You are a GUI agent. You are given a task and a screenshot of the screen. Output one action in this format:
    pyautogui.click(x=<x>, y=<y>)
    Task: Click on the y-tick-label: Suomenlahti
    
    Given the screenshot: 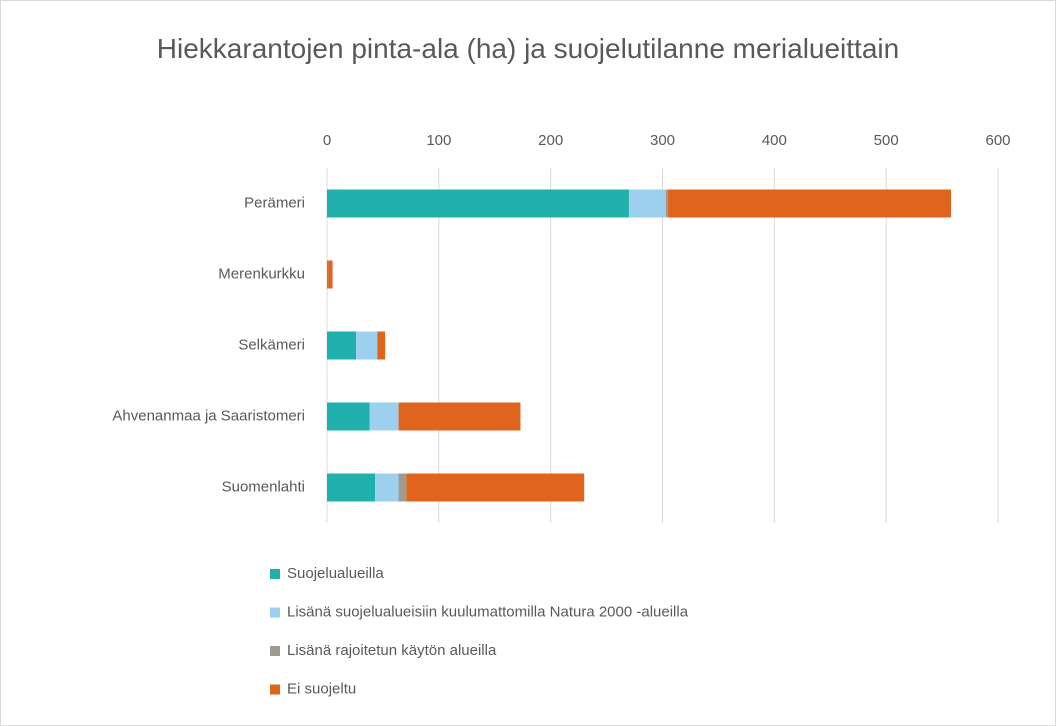 What is the action you would take?
    pyautogui.click(x=263, y=486)
    